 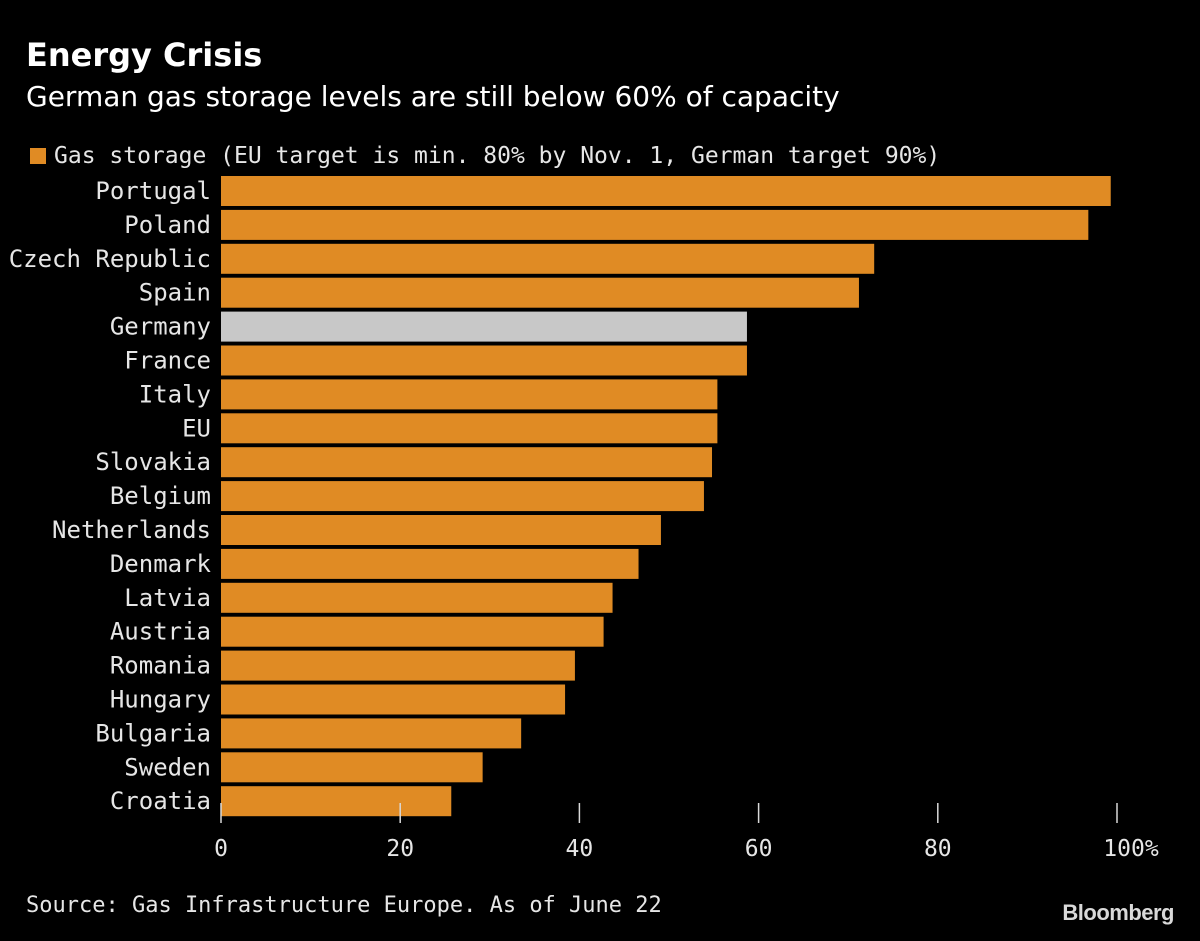 What do you see at coordinates (938, 849) in the screenshot?
I see `x-tick-label: 80` at bounding box center [938, 849].